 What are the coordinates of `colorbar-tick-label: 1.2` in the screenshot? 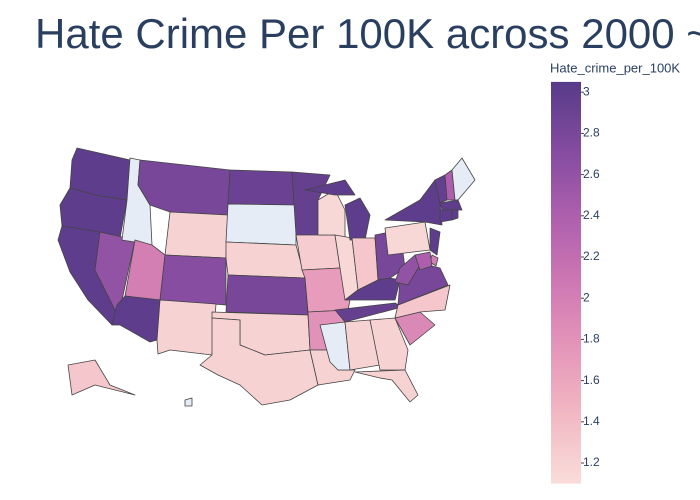 It's located at (591, 462).